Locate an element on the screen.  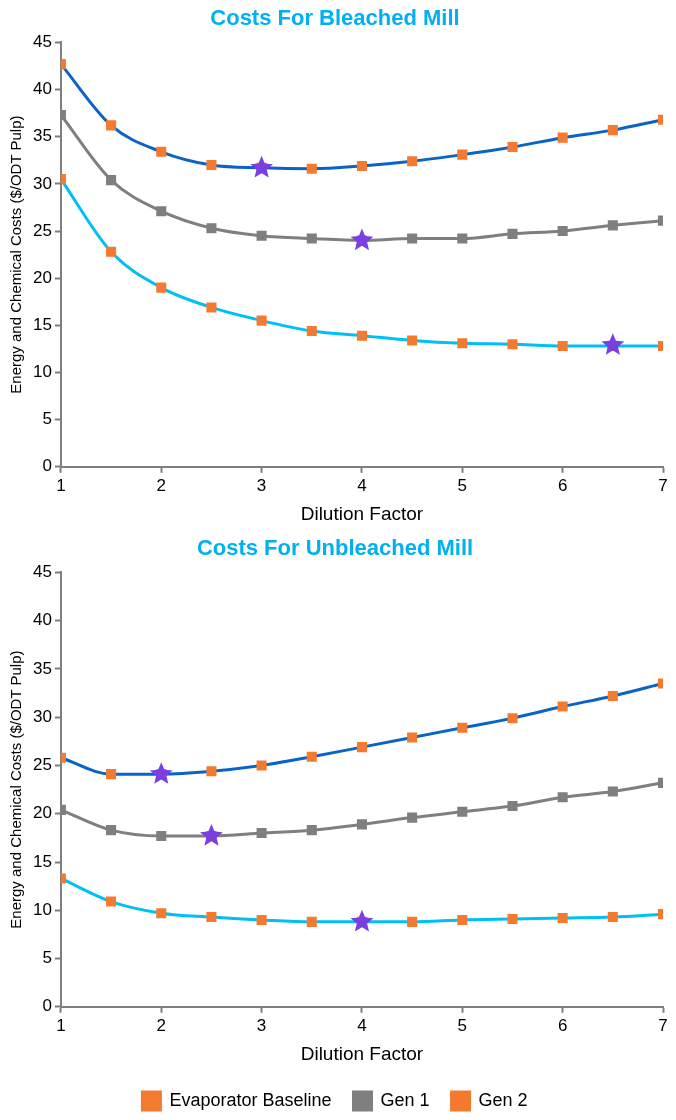
legend-label: Gen 1 is located at coordinates (405, 1099).